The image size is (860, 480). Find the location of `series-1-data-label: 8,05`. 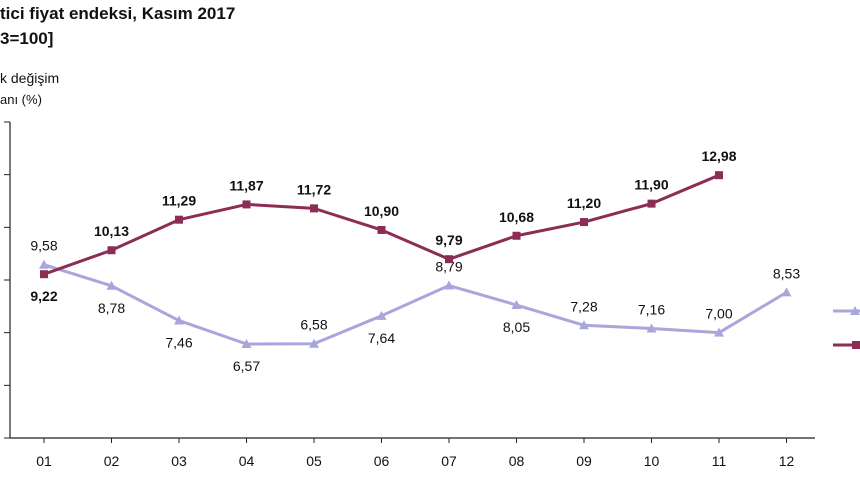

series-1-data-label: 8,05 is located at coordinates (516, 327).